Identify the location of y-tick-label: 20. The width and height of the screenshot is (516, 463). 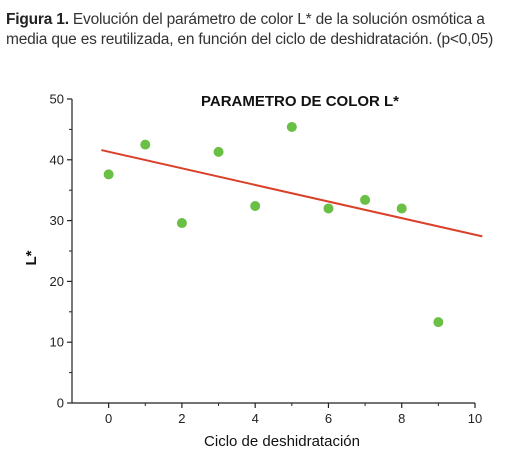
(57, 281).